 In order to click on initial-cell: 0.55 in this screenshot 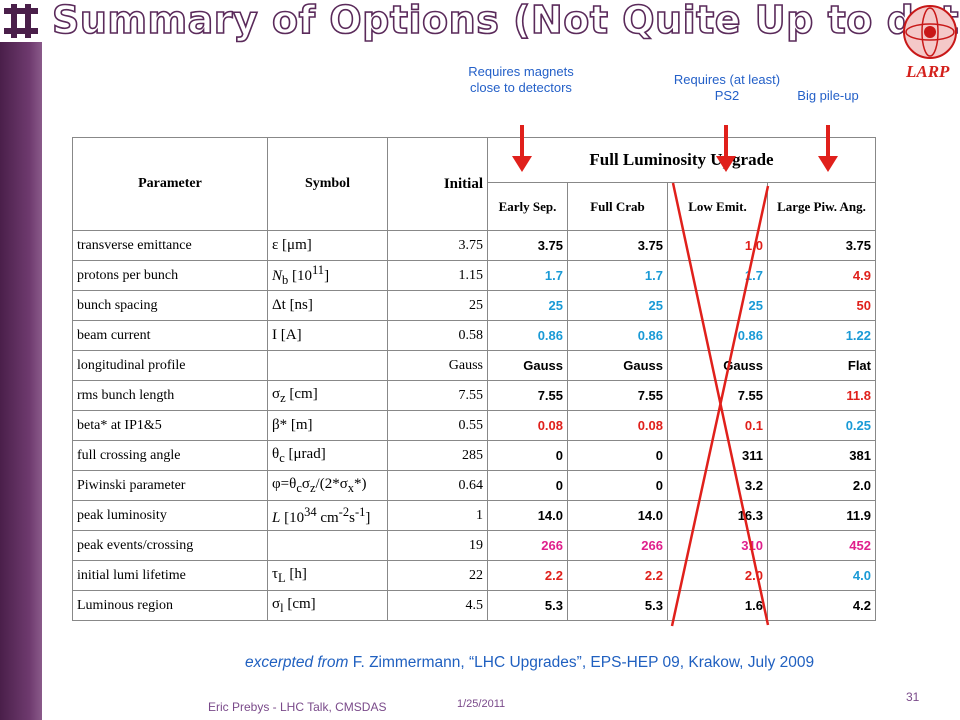, I will do `click(437, 425)`.